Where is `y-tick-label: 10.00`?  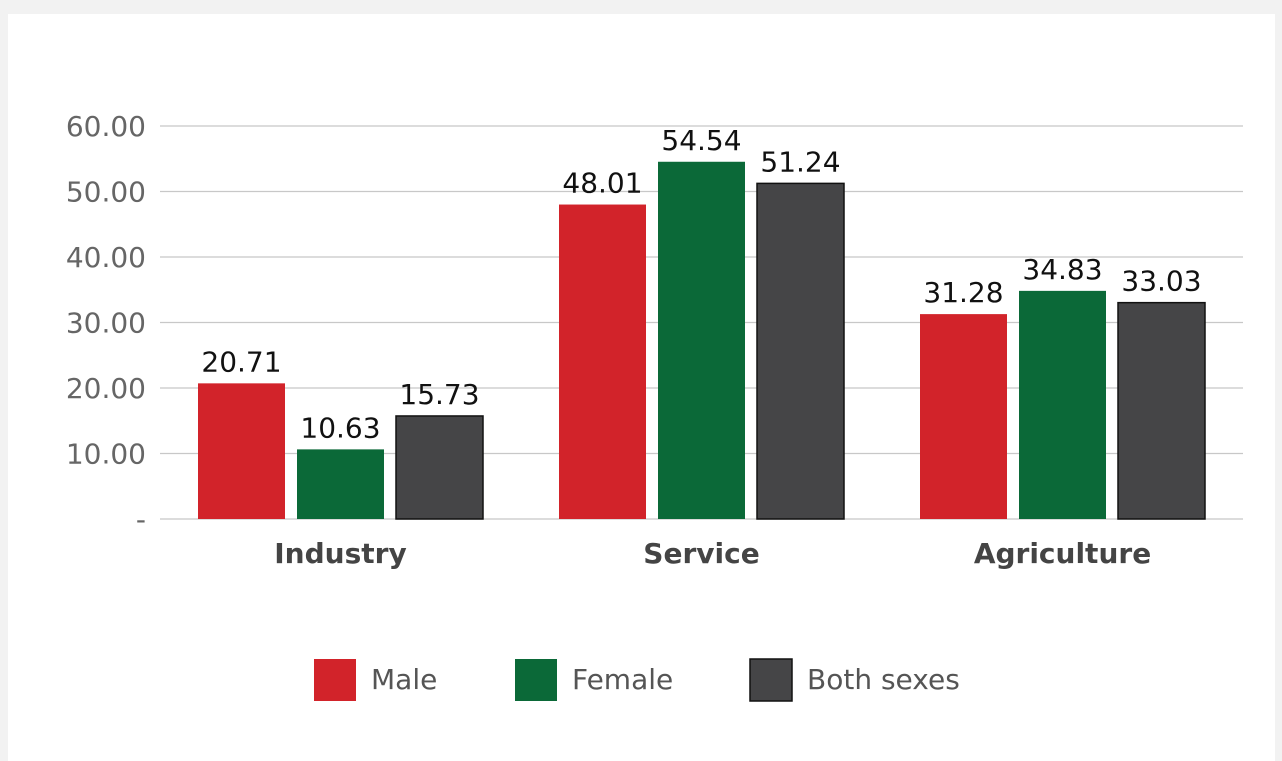
y-tick-label: 10.00 is located at coordinates (106, 454).